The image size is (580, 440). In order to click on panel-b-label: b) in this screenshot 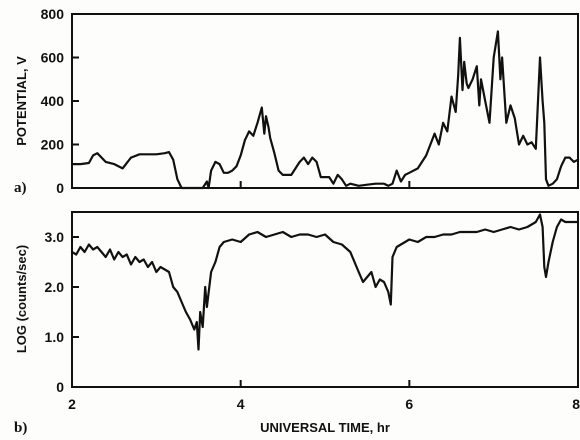, I will do `click(20, 428)`.